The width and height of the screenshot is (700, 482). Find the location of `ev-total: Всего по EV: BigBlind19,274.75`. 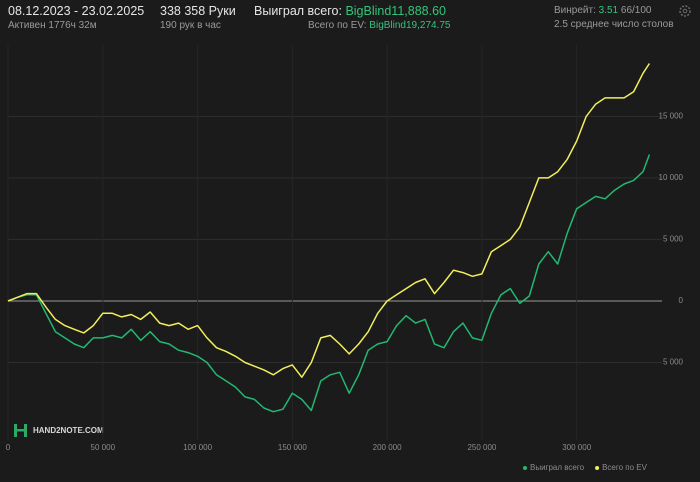

ev-total: Всего по EV: BigBlind19,274.75 is located at coordinates (379, 25).